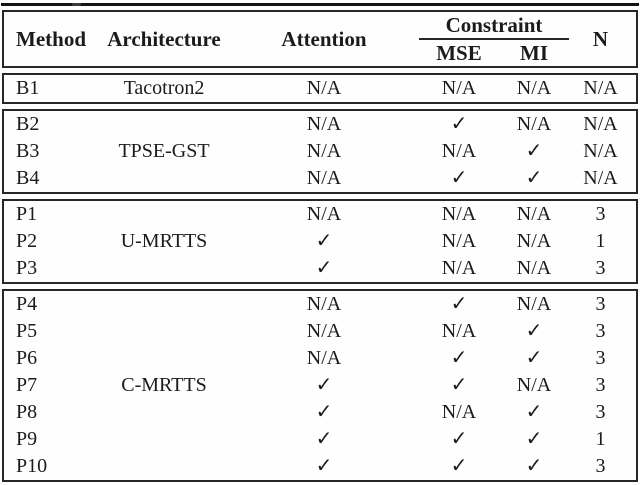 The width and height of the screenshot is (640, 485). I want to click on caption-artifact, so click(76, 4).